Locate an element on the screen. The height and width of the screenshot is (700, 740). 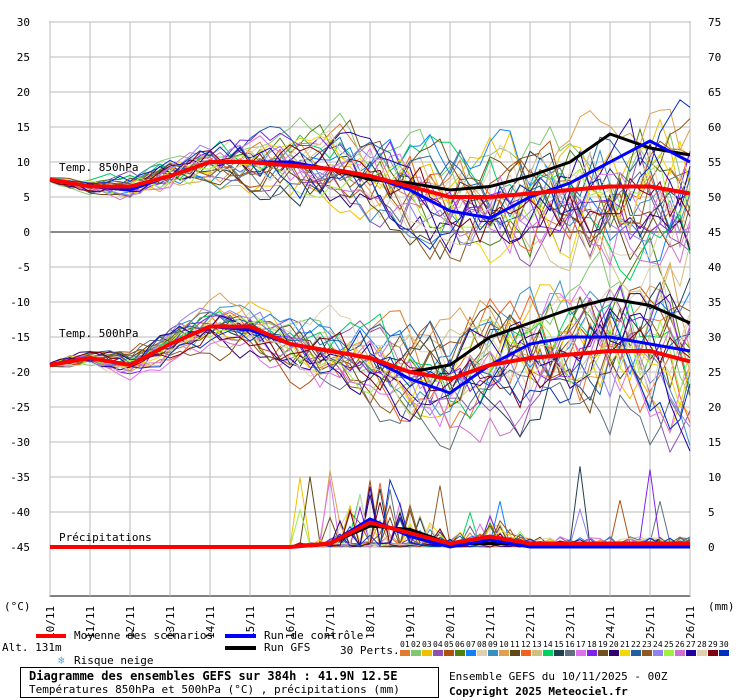
member-number: 17 is located at coordinates (581, 644).